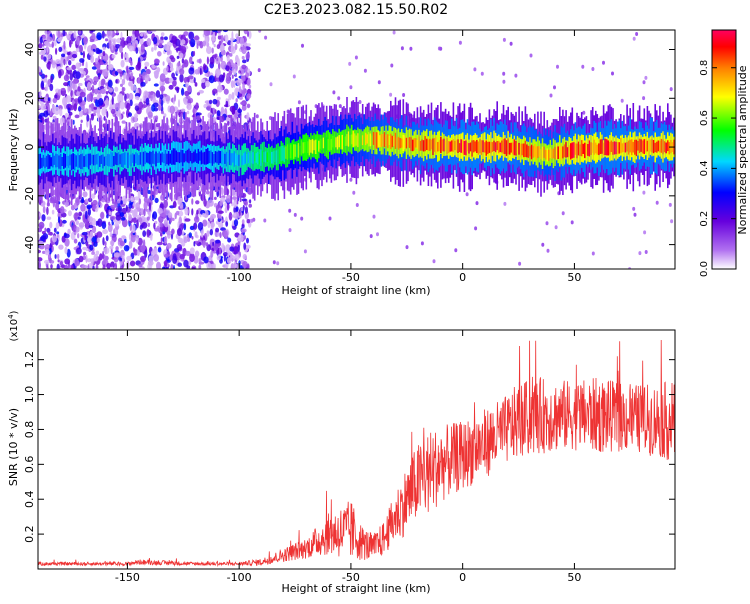 This screenshot has width=750, height=604. I want to click on x-tick-label: -150, so click(127, 577).